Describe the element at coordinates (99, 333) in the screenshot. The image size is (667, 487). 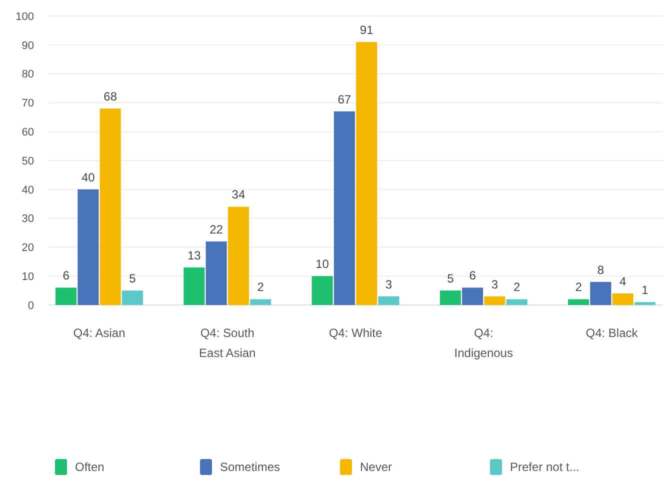
I see `x-tick-label: Q4: Asian` at that location.